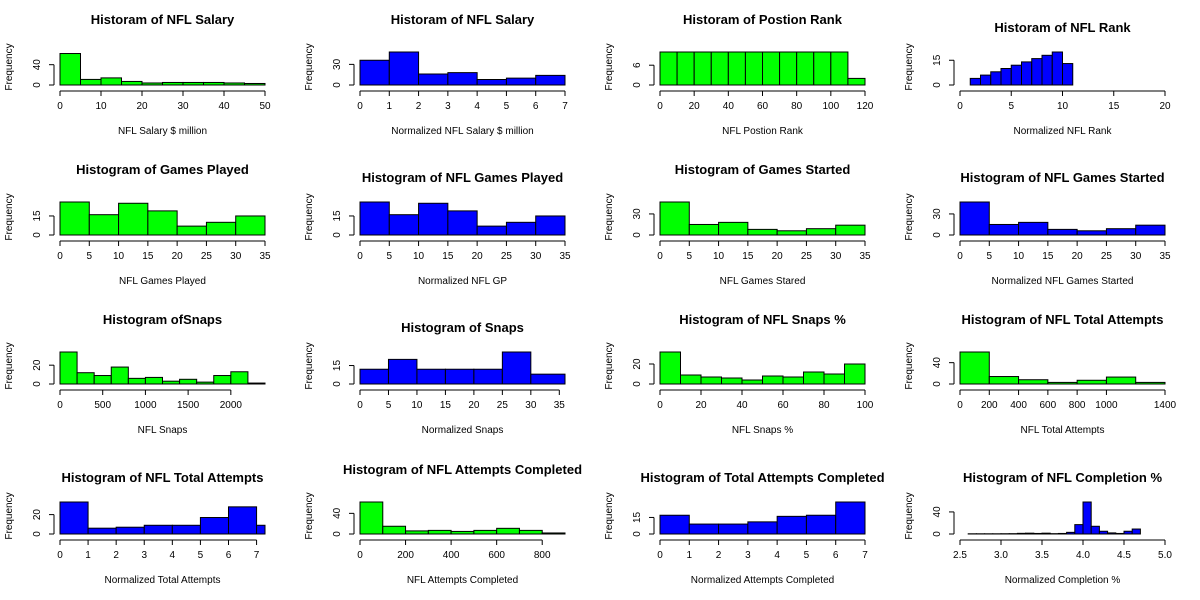 The image size is (1200, 600). Describe the element at coordinates (1165, 106) in the screenshot. I see `x-tick-label: 20` at that location.